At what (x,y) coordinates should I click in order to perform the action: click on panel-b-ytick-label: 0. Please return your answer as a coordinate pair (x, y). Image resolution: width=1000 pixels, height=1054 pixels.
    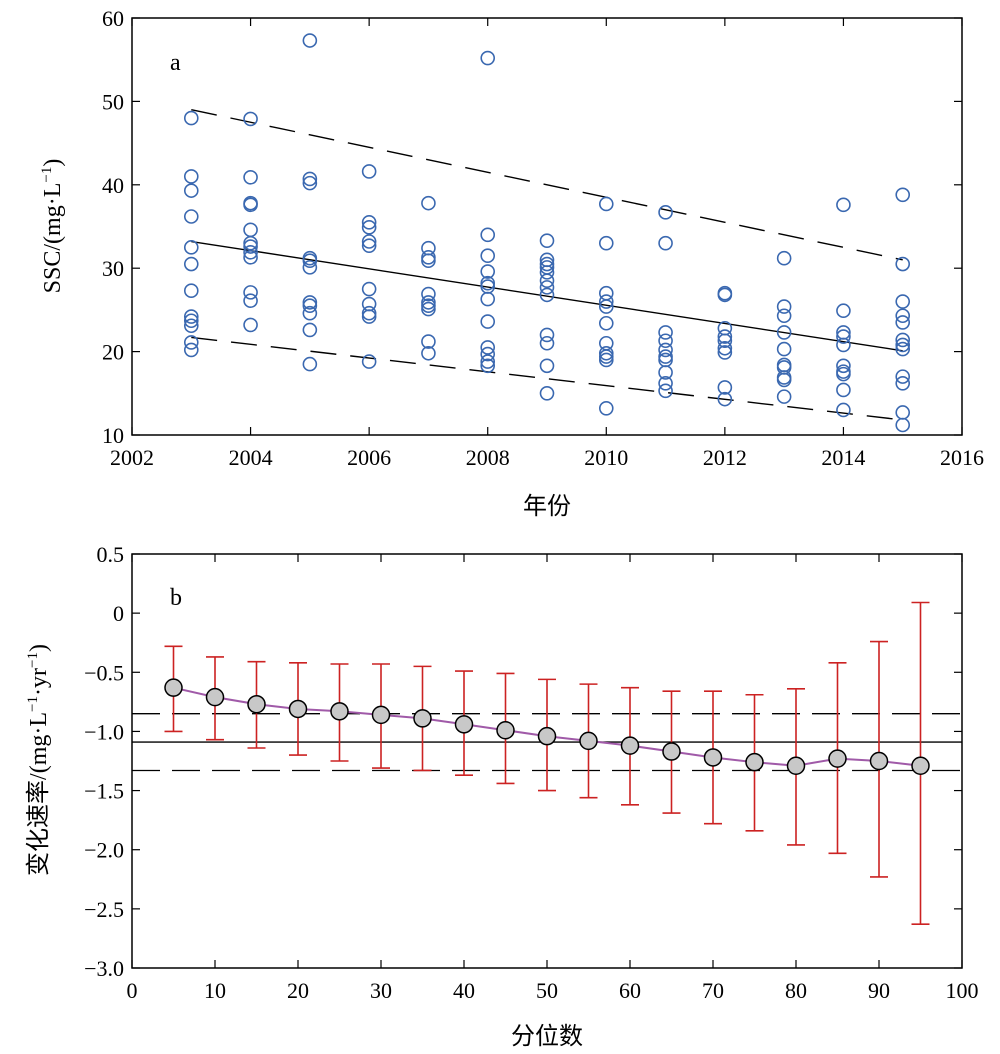
    Looking at the image, I should click on (118, 613).